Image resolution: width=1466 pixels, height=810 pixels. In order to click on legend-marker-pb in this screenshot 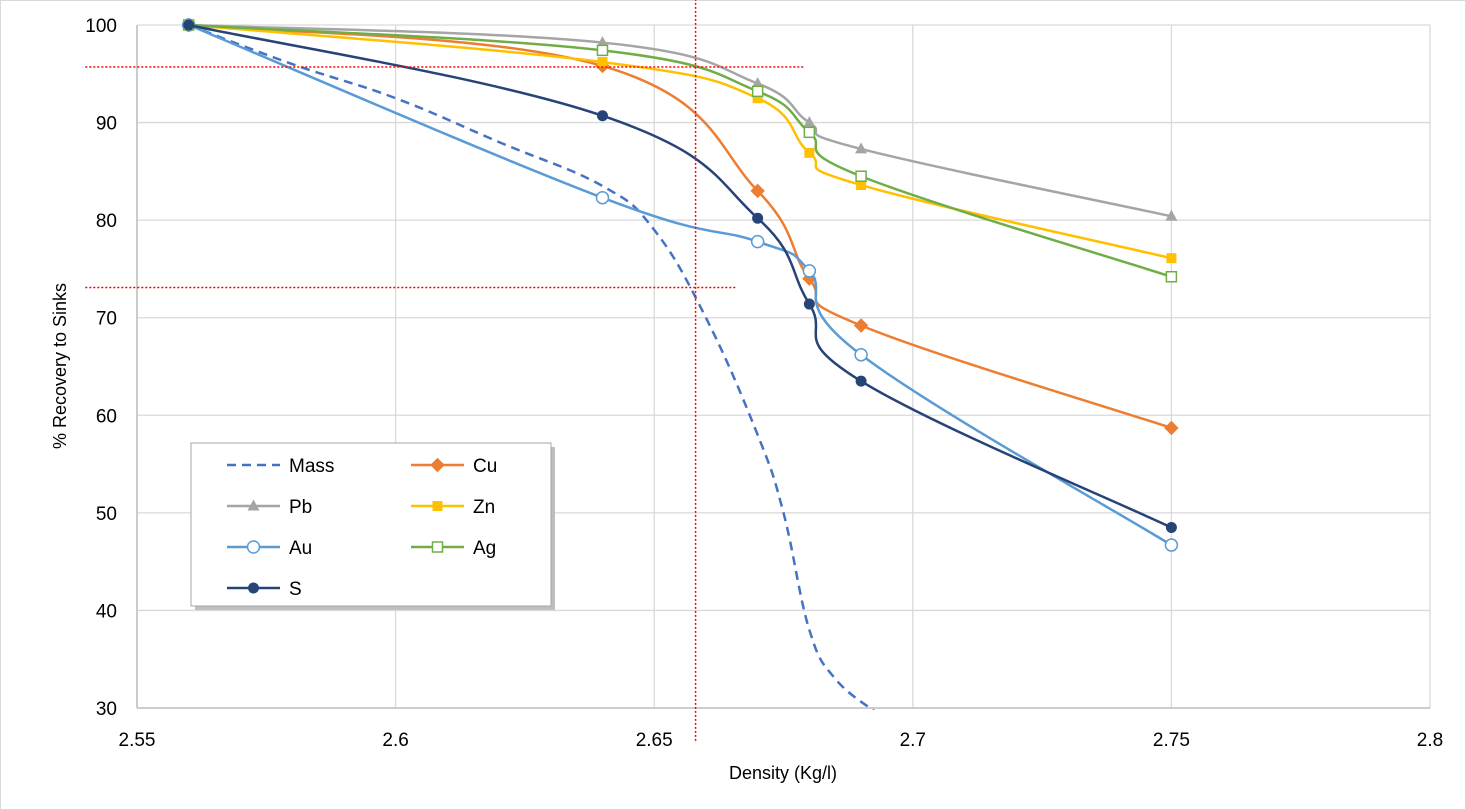, I will do `click(253, 505)`.